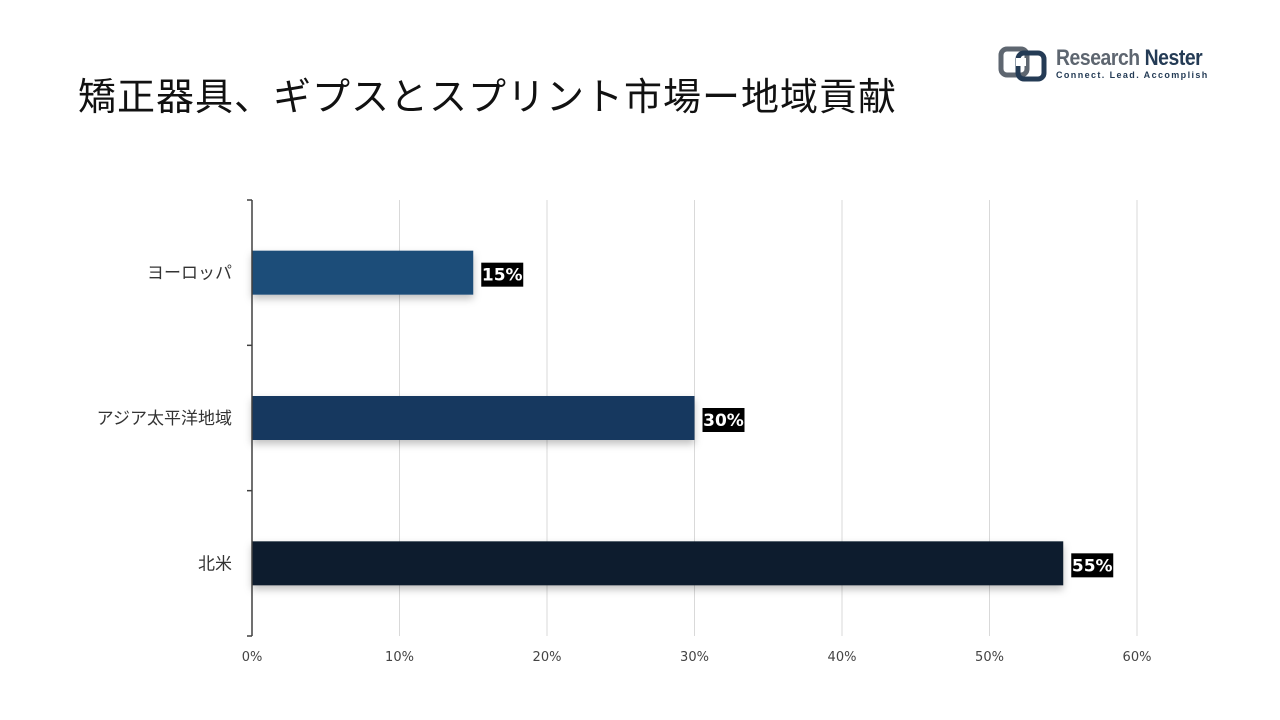 The image size is (1280, 720). What do you see at coordinates (252, 657) in the screenshot?
I see `x-tick-label: 0%` at bounding box center [252, 657].